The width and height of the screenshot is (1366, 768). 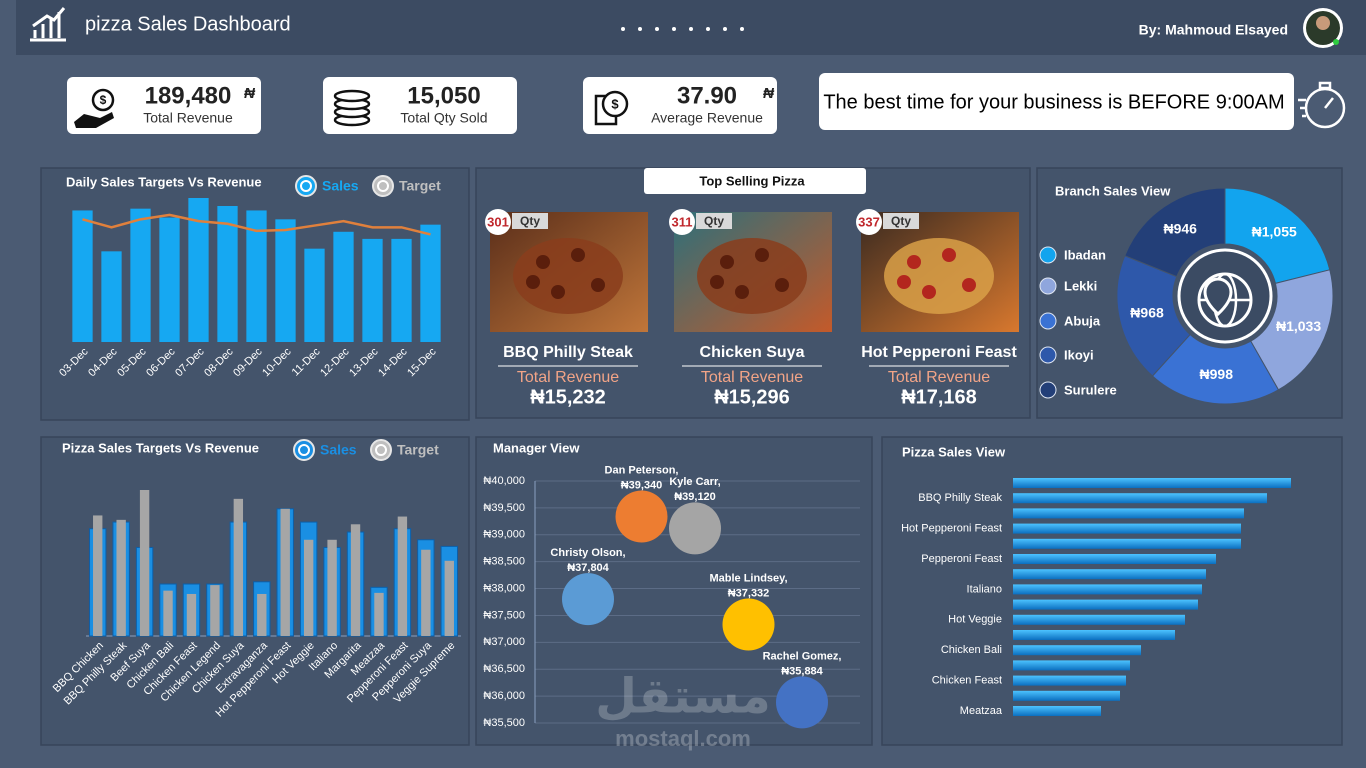 What do you see at coordinates (536, 447) in the screenshot?
I see `chart-title: Manager View` at bounding box center [536, 447].